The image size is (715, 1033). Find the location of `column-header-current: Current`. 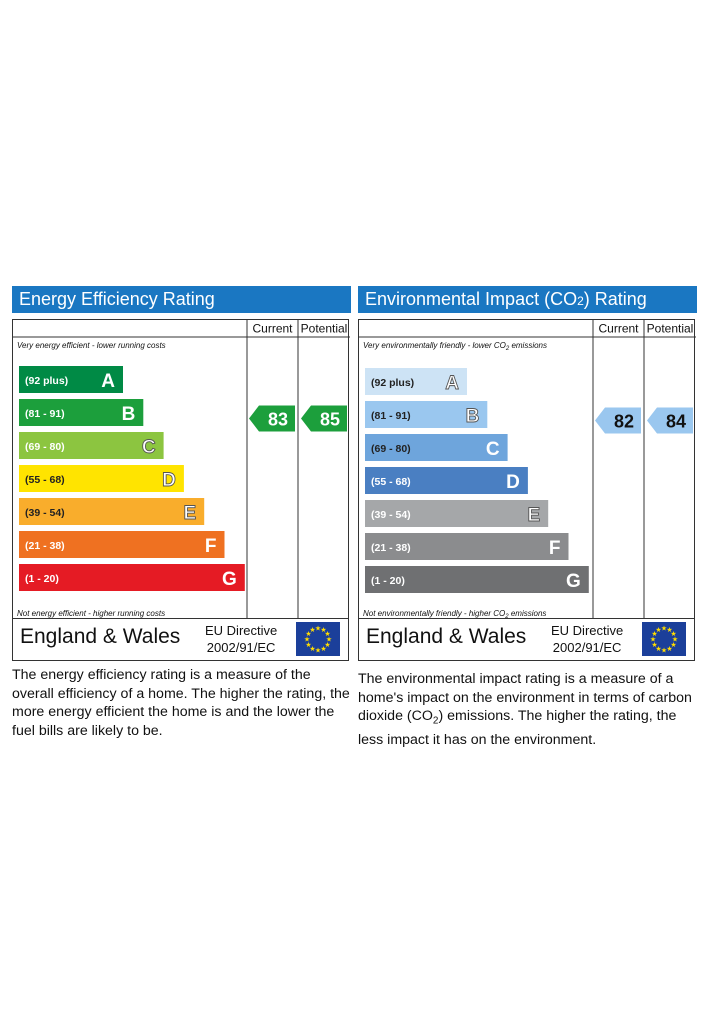

column-header-current: Current is located at coordinates (618, 329).